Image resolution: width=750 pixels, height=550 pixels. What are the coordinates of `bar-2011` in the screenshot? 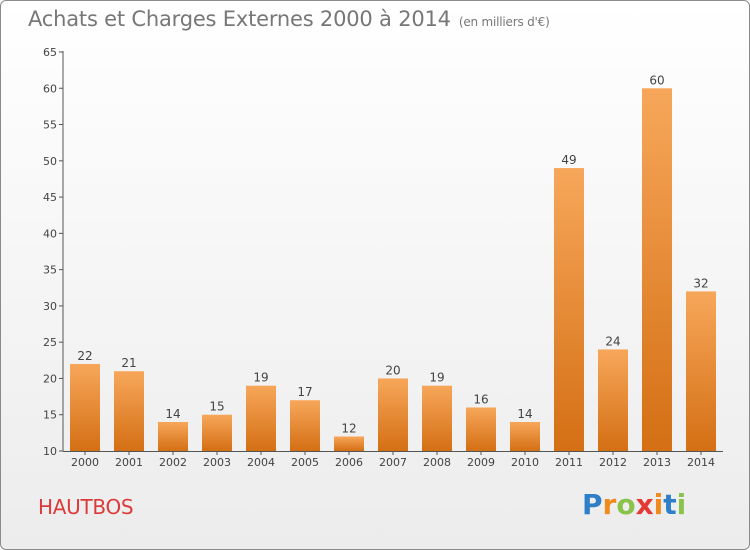 It's located at (569, 309).